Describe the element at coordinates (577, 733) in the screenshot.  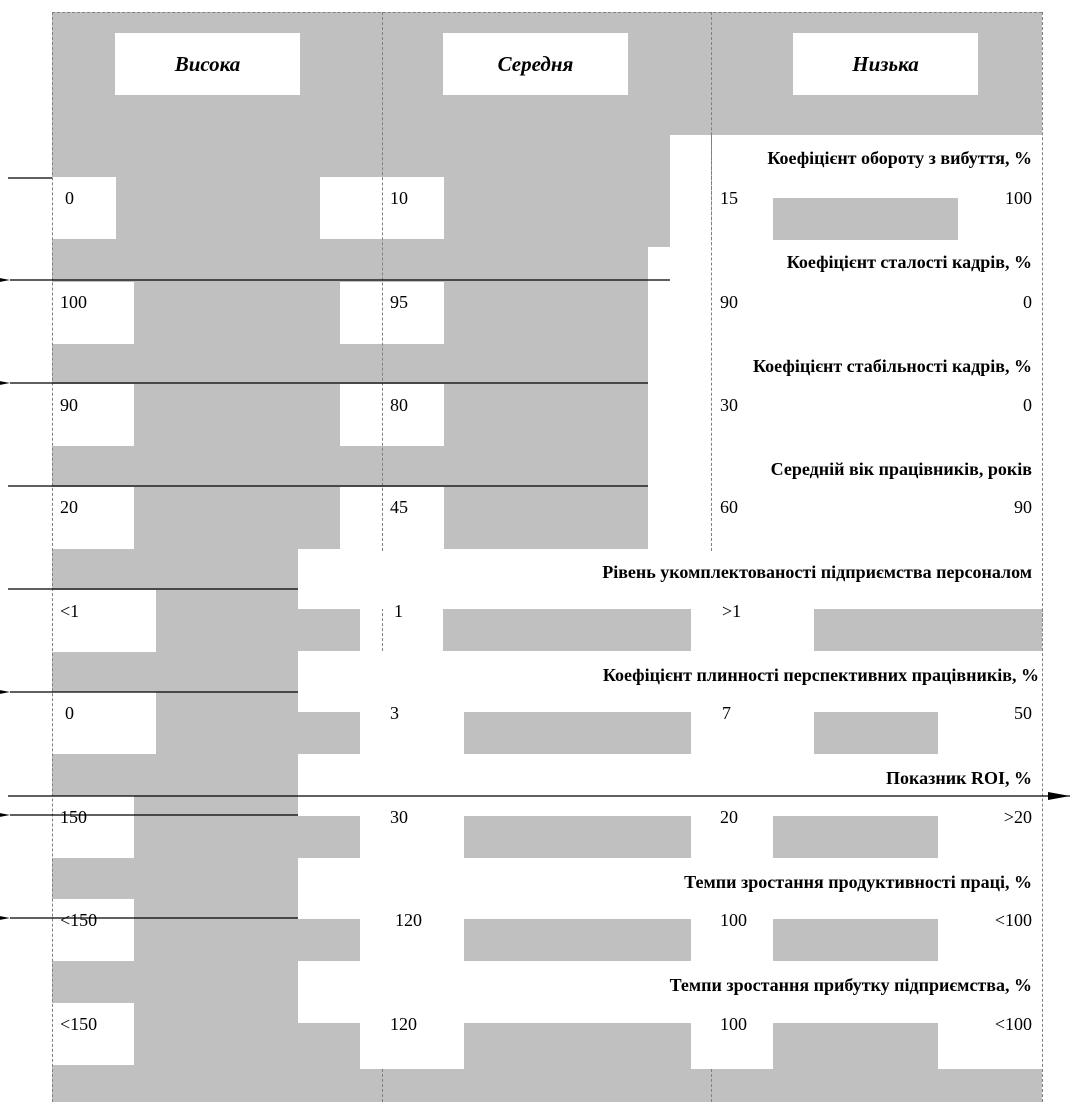
I see `row6-bar-b` at that location.